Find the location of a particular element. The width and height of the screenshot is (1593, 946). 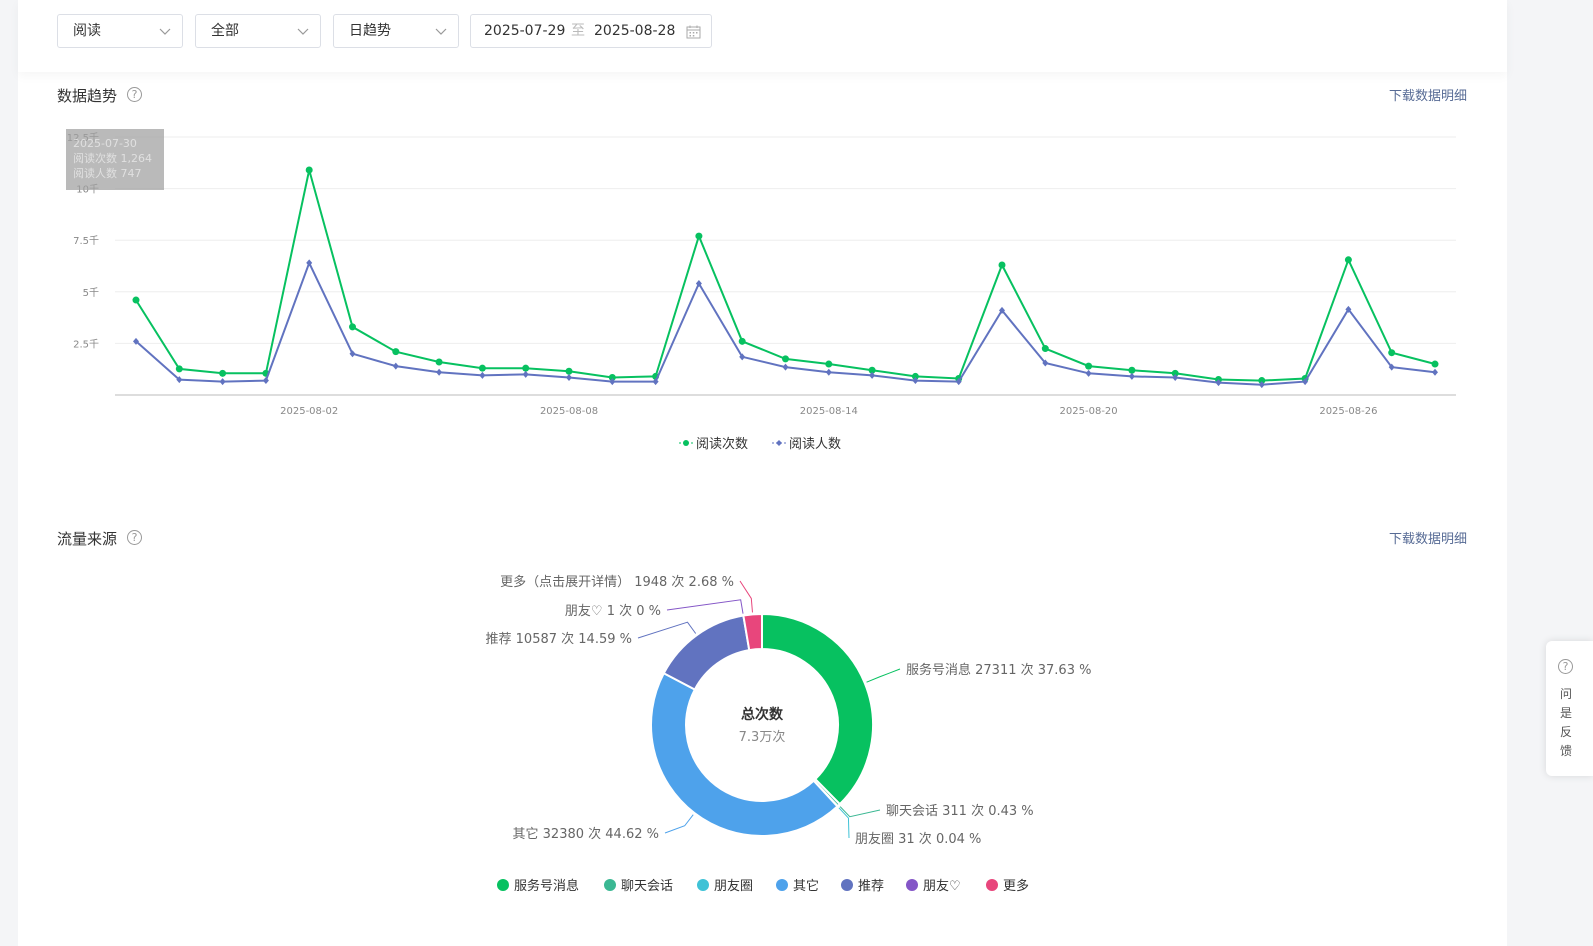

legend-label: 推荐 is located at coordinates (871, 886).